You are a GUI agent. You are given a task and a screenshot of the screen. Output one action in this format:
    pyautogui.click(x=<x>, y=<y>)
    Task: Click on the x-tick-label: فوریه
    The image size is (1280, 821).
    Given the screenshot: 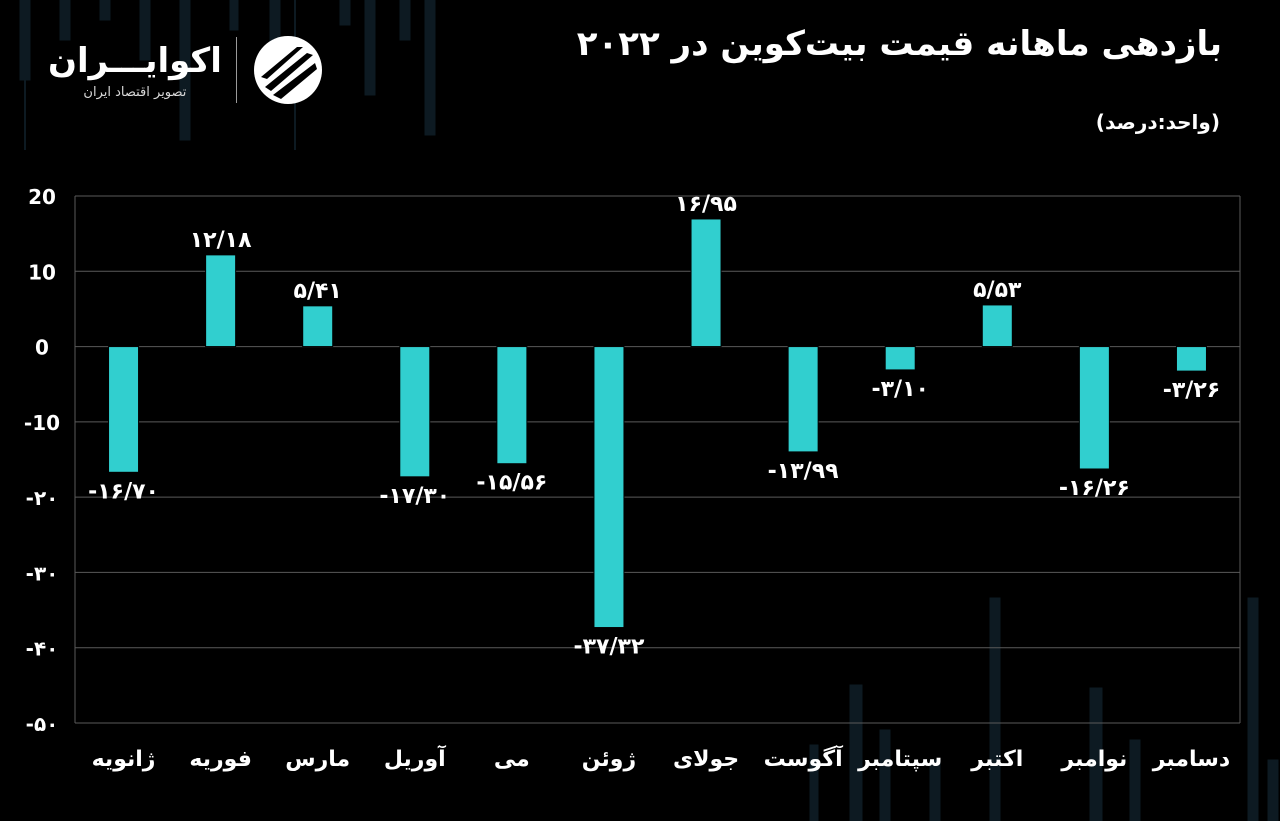 What is the action you would take?
    pyautogui.click(x=220, y=759)
    